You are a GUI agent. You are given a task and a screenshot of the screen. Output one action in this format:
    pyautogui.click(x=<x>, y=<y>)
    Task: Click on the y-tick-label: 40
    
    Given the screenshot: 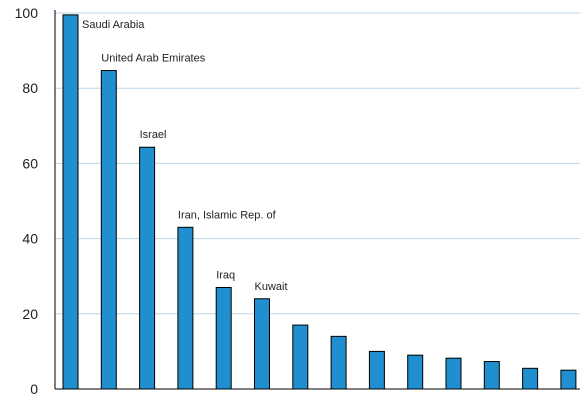 What is the action you would take?
    pyautogui.click(x=30, y=239)
    